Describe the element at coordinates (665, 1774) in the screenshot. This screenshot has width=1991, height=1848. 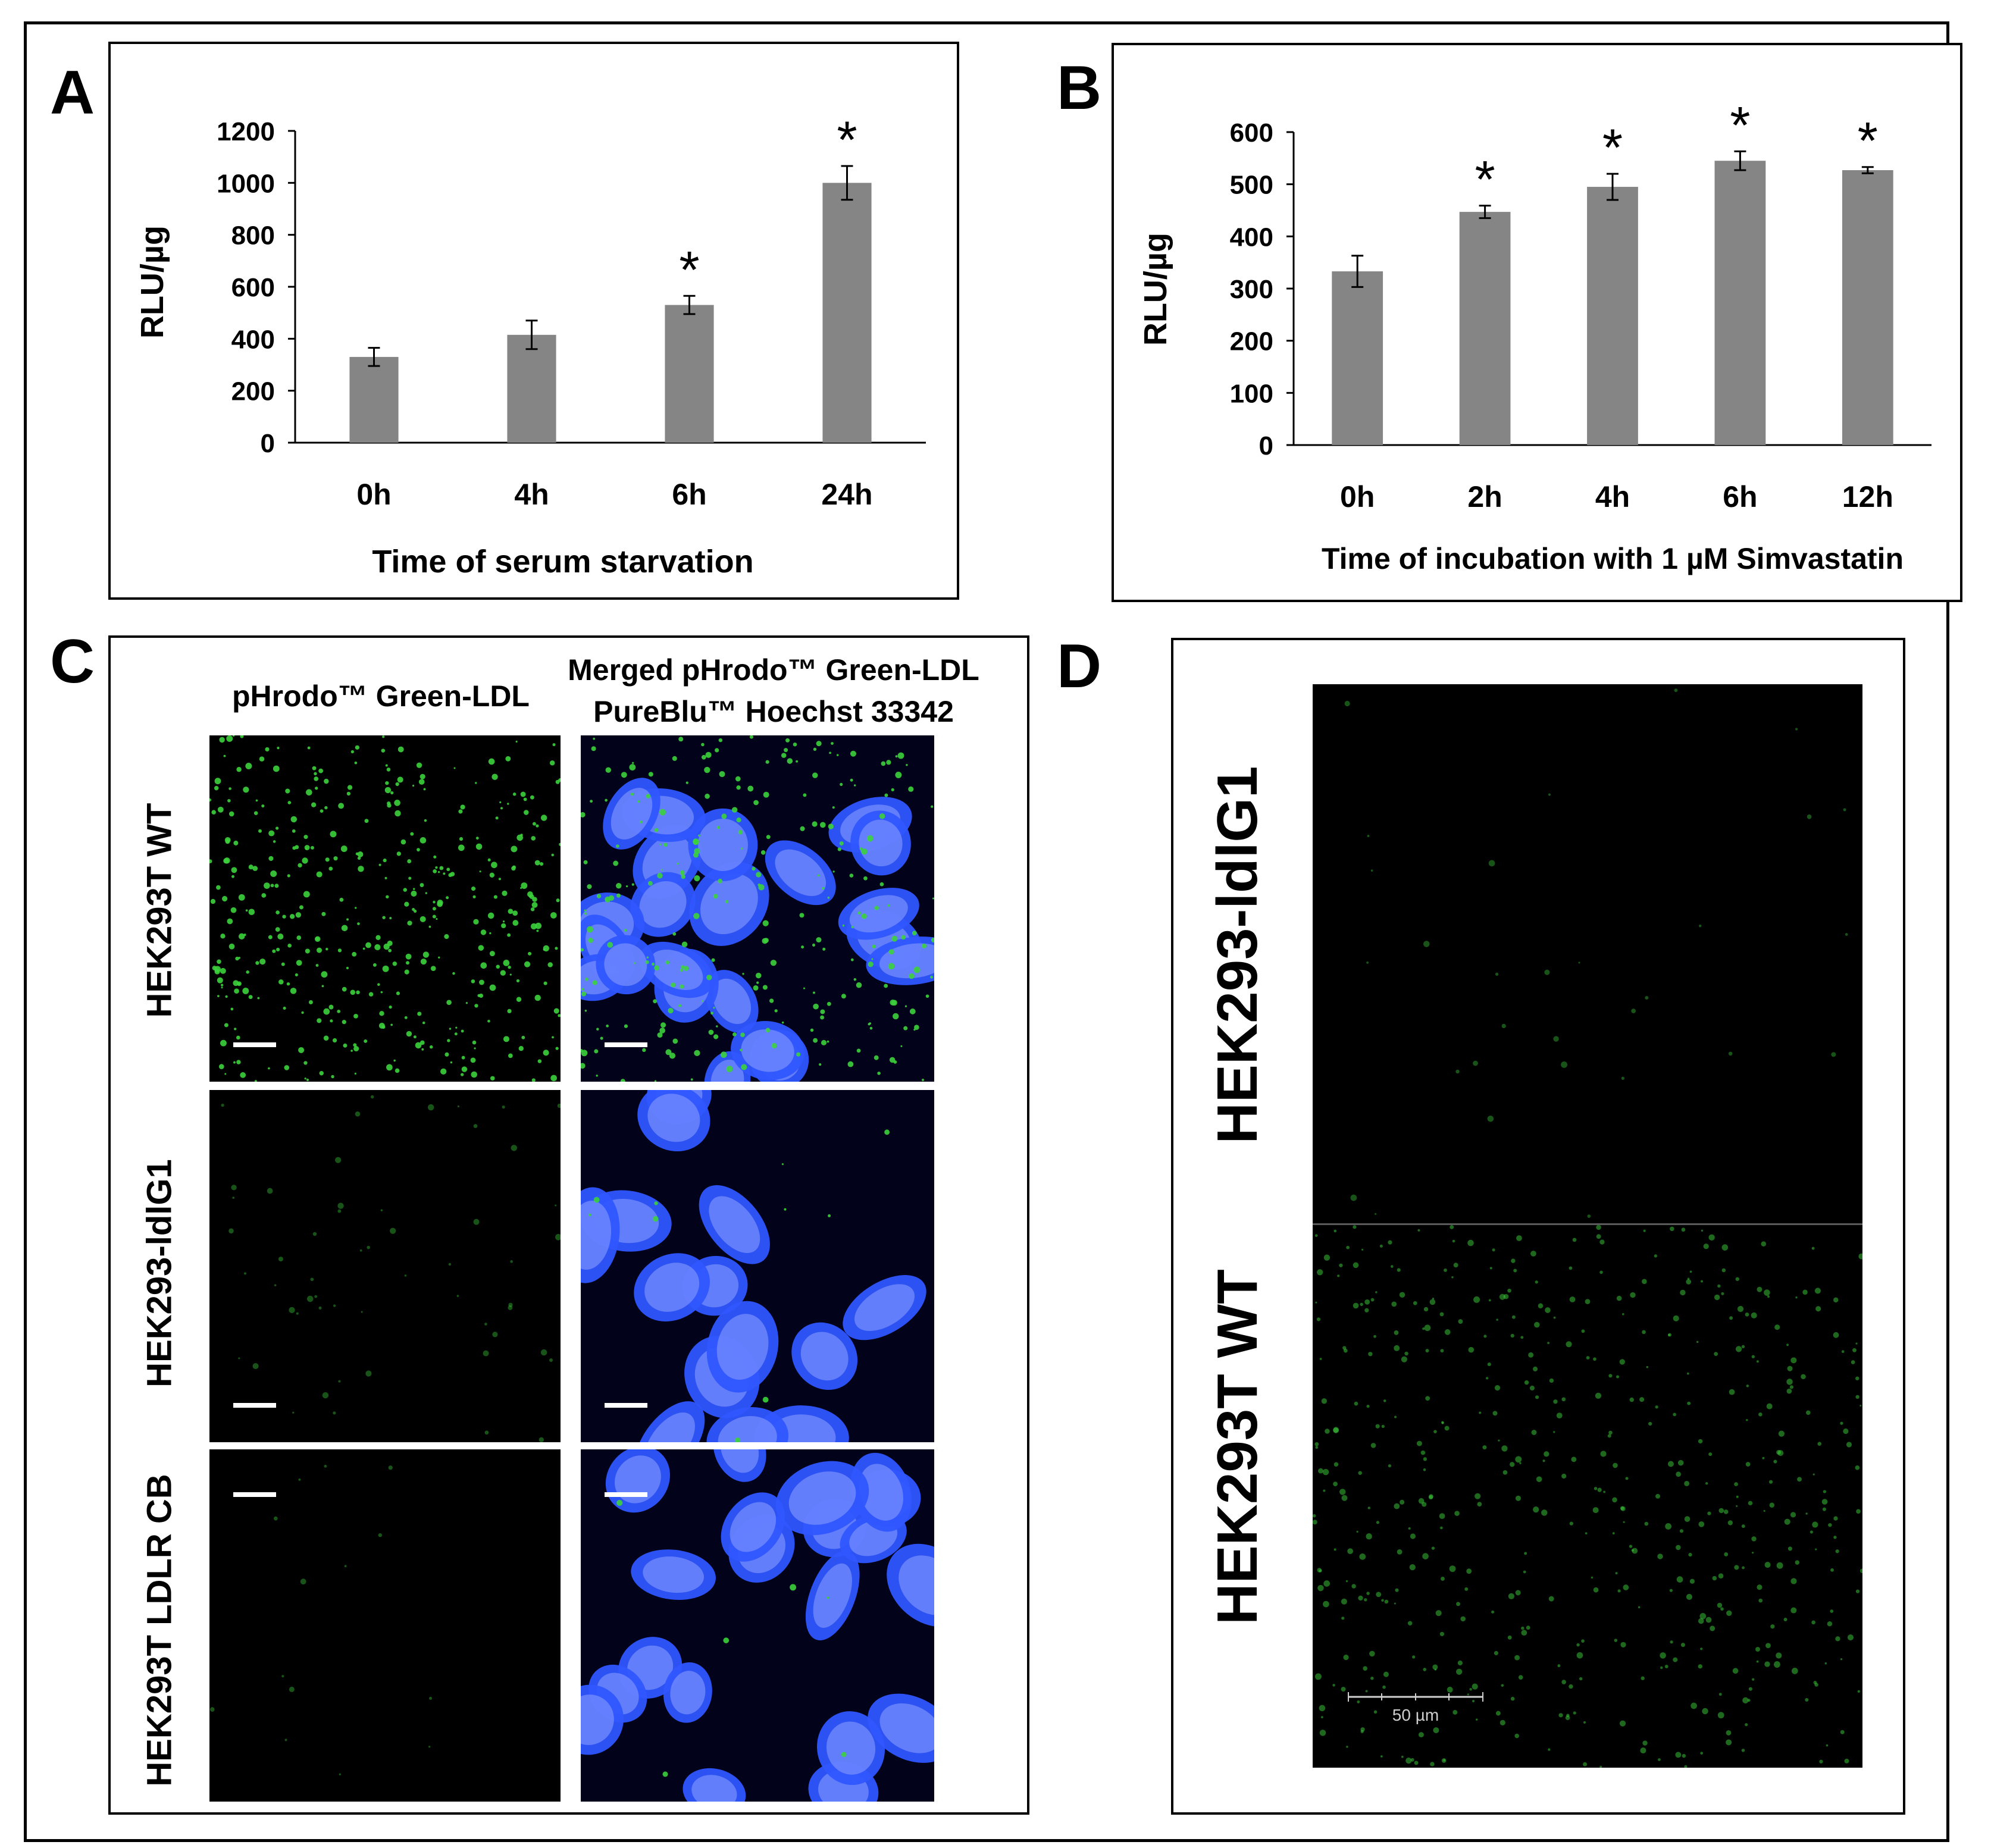
I see `micrograph-ldlrcb-merged-svg-green-dot` at that location.